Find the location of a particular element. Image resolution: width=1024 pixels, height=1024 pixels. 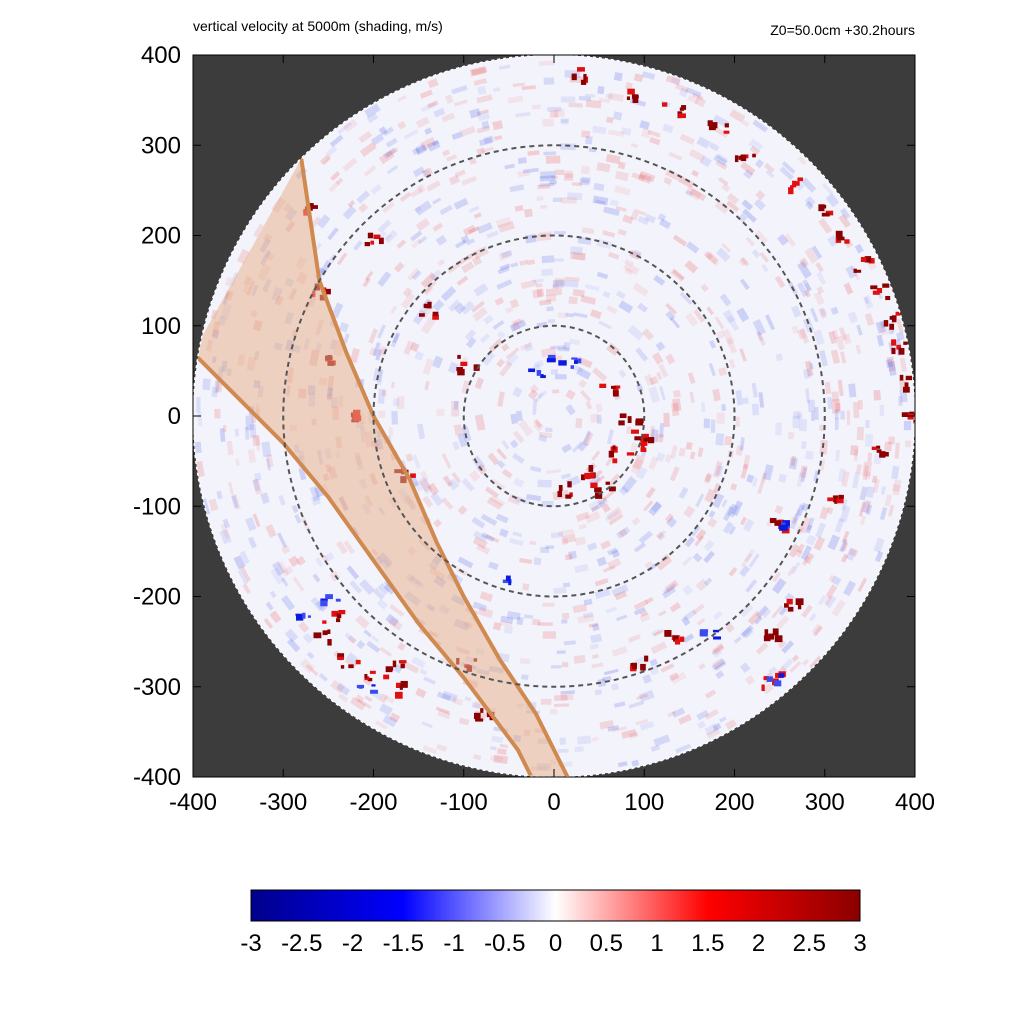

y-tick-label: 200 is located at coordinates (161, 236).